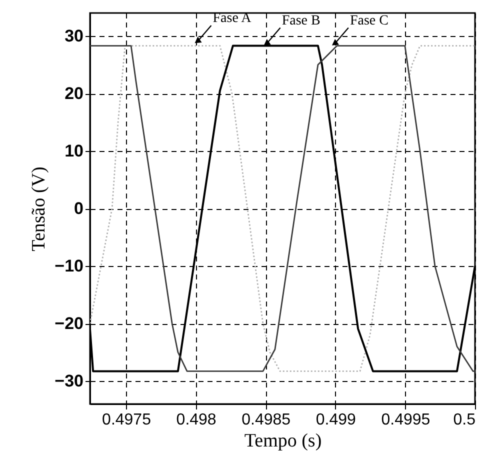  Describe the element at coordinates (196, 420) in the screenshot. I see `x-tick-label: 0.498` at that location.